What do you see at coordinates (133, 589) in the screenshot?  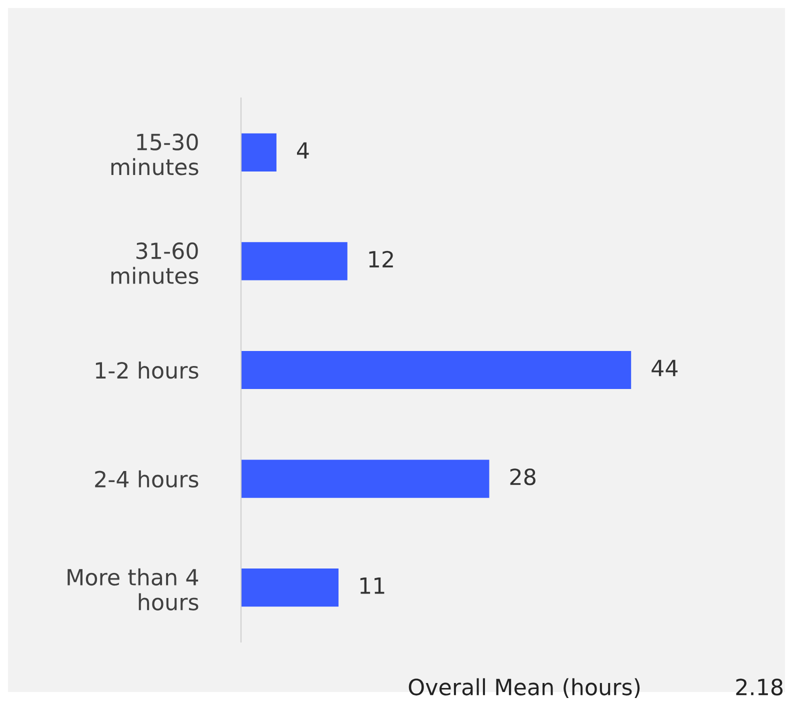 I see `y-tick-label: More than 4 hours` at bounding box center [133, 589].